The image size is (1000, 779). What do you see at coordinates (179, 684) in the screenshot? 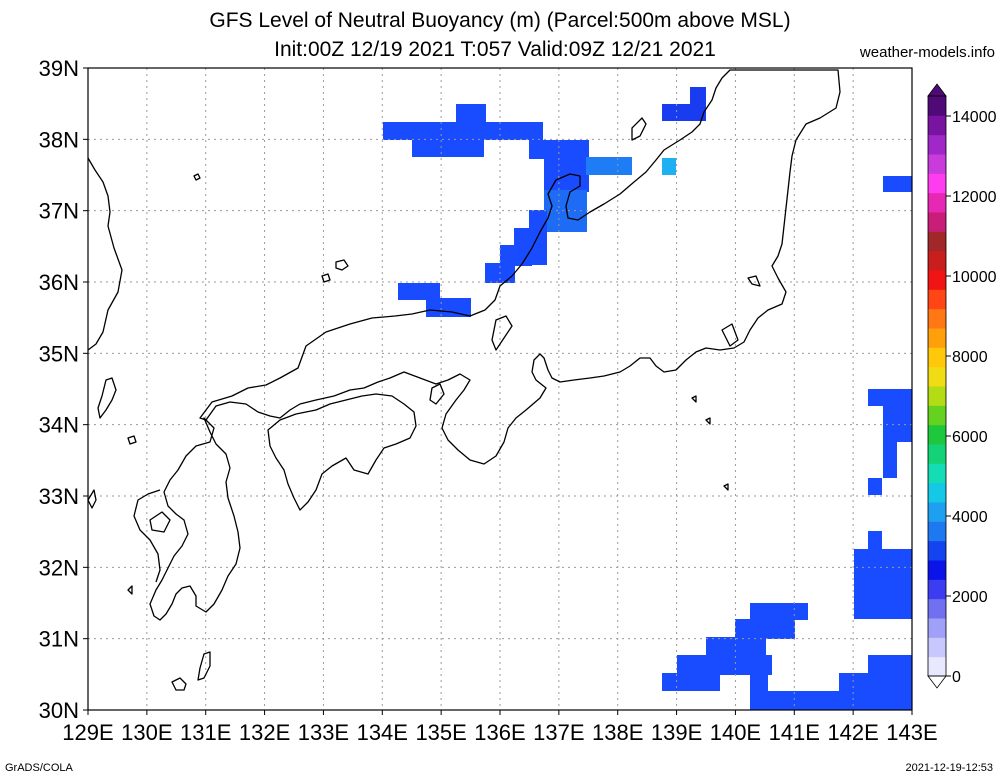
I see `coastline-yakushima` at bounding box center [179, 684].